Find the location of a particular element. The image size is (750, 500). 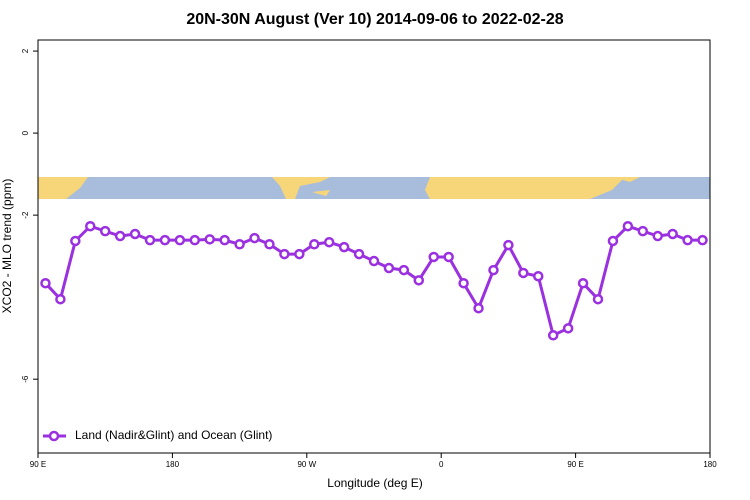

y-axis-label: XCO2 - MLO trend (ppm) is located at coordinates (7, 246).